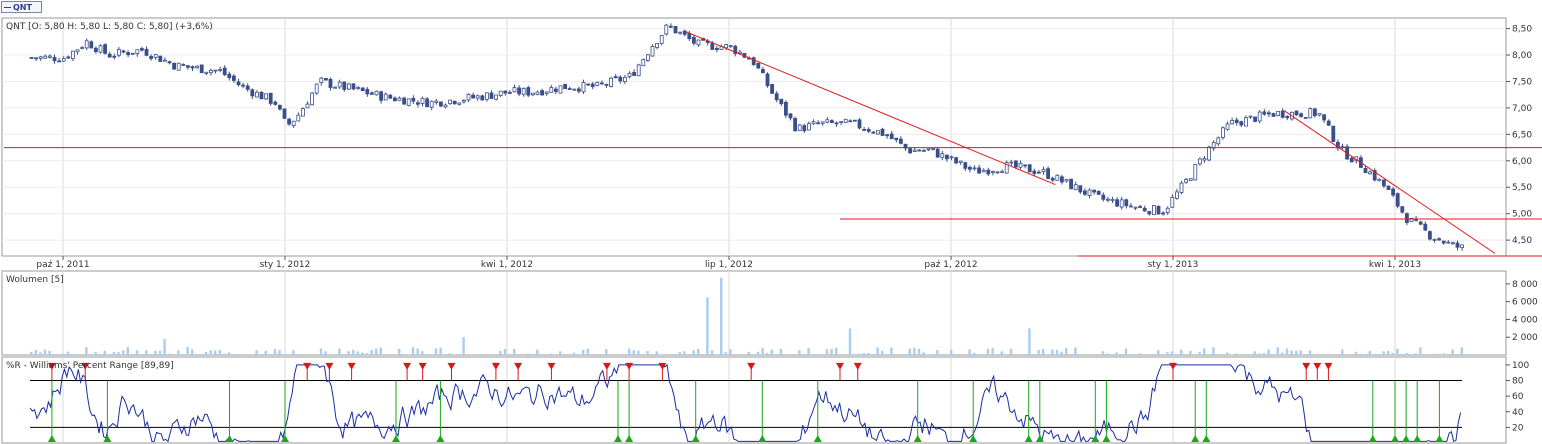 Image resolution: width=1542 pixels, height=444 pixels. What do you see at coordinates (1520, 366) in the screenshot?
I see `wpr-tick-label: 100` at bounding box center [1520, 366].